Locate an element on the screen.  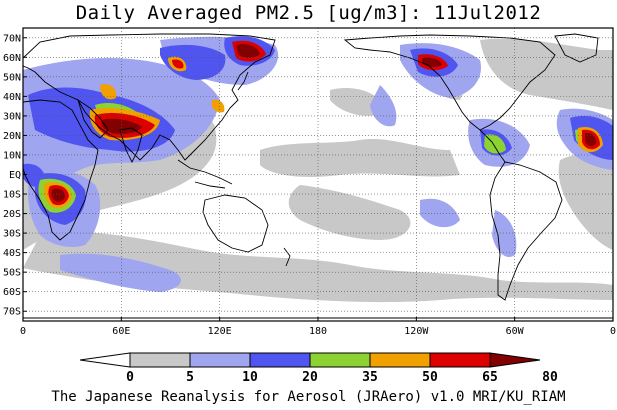
colorbar-label: 35 is located at coordinates (370, 377).